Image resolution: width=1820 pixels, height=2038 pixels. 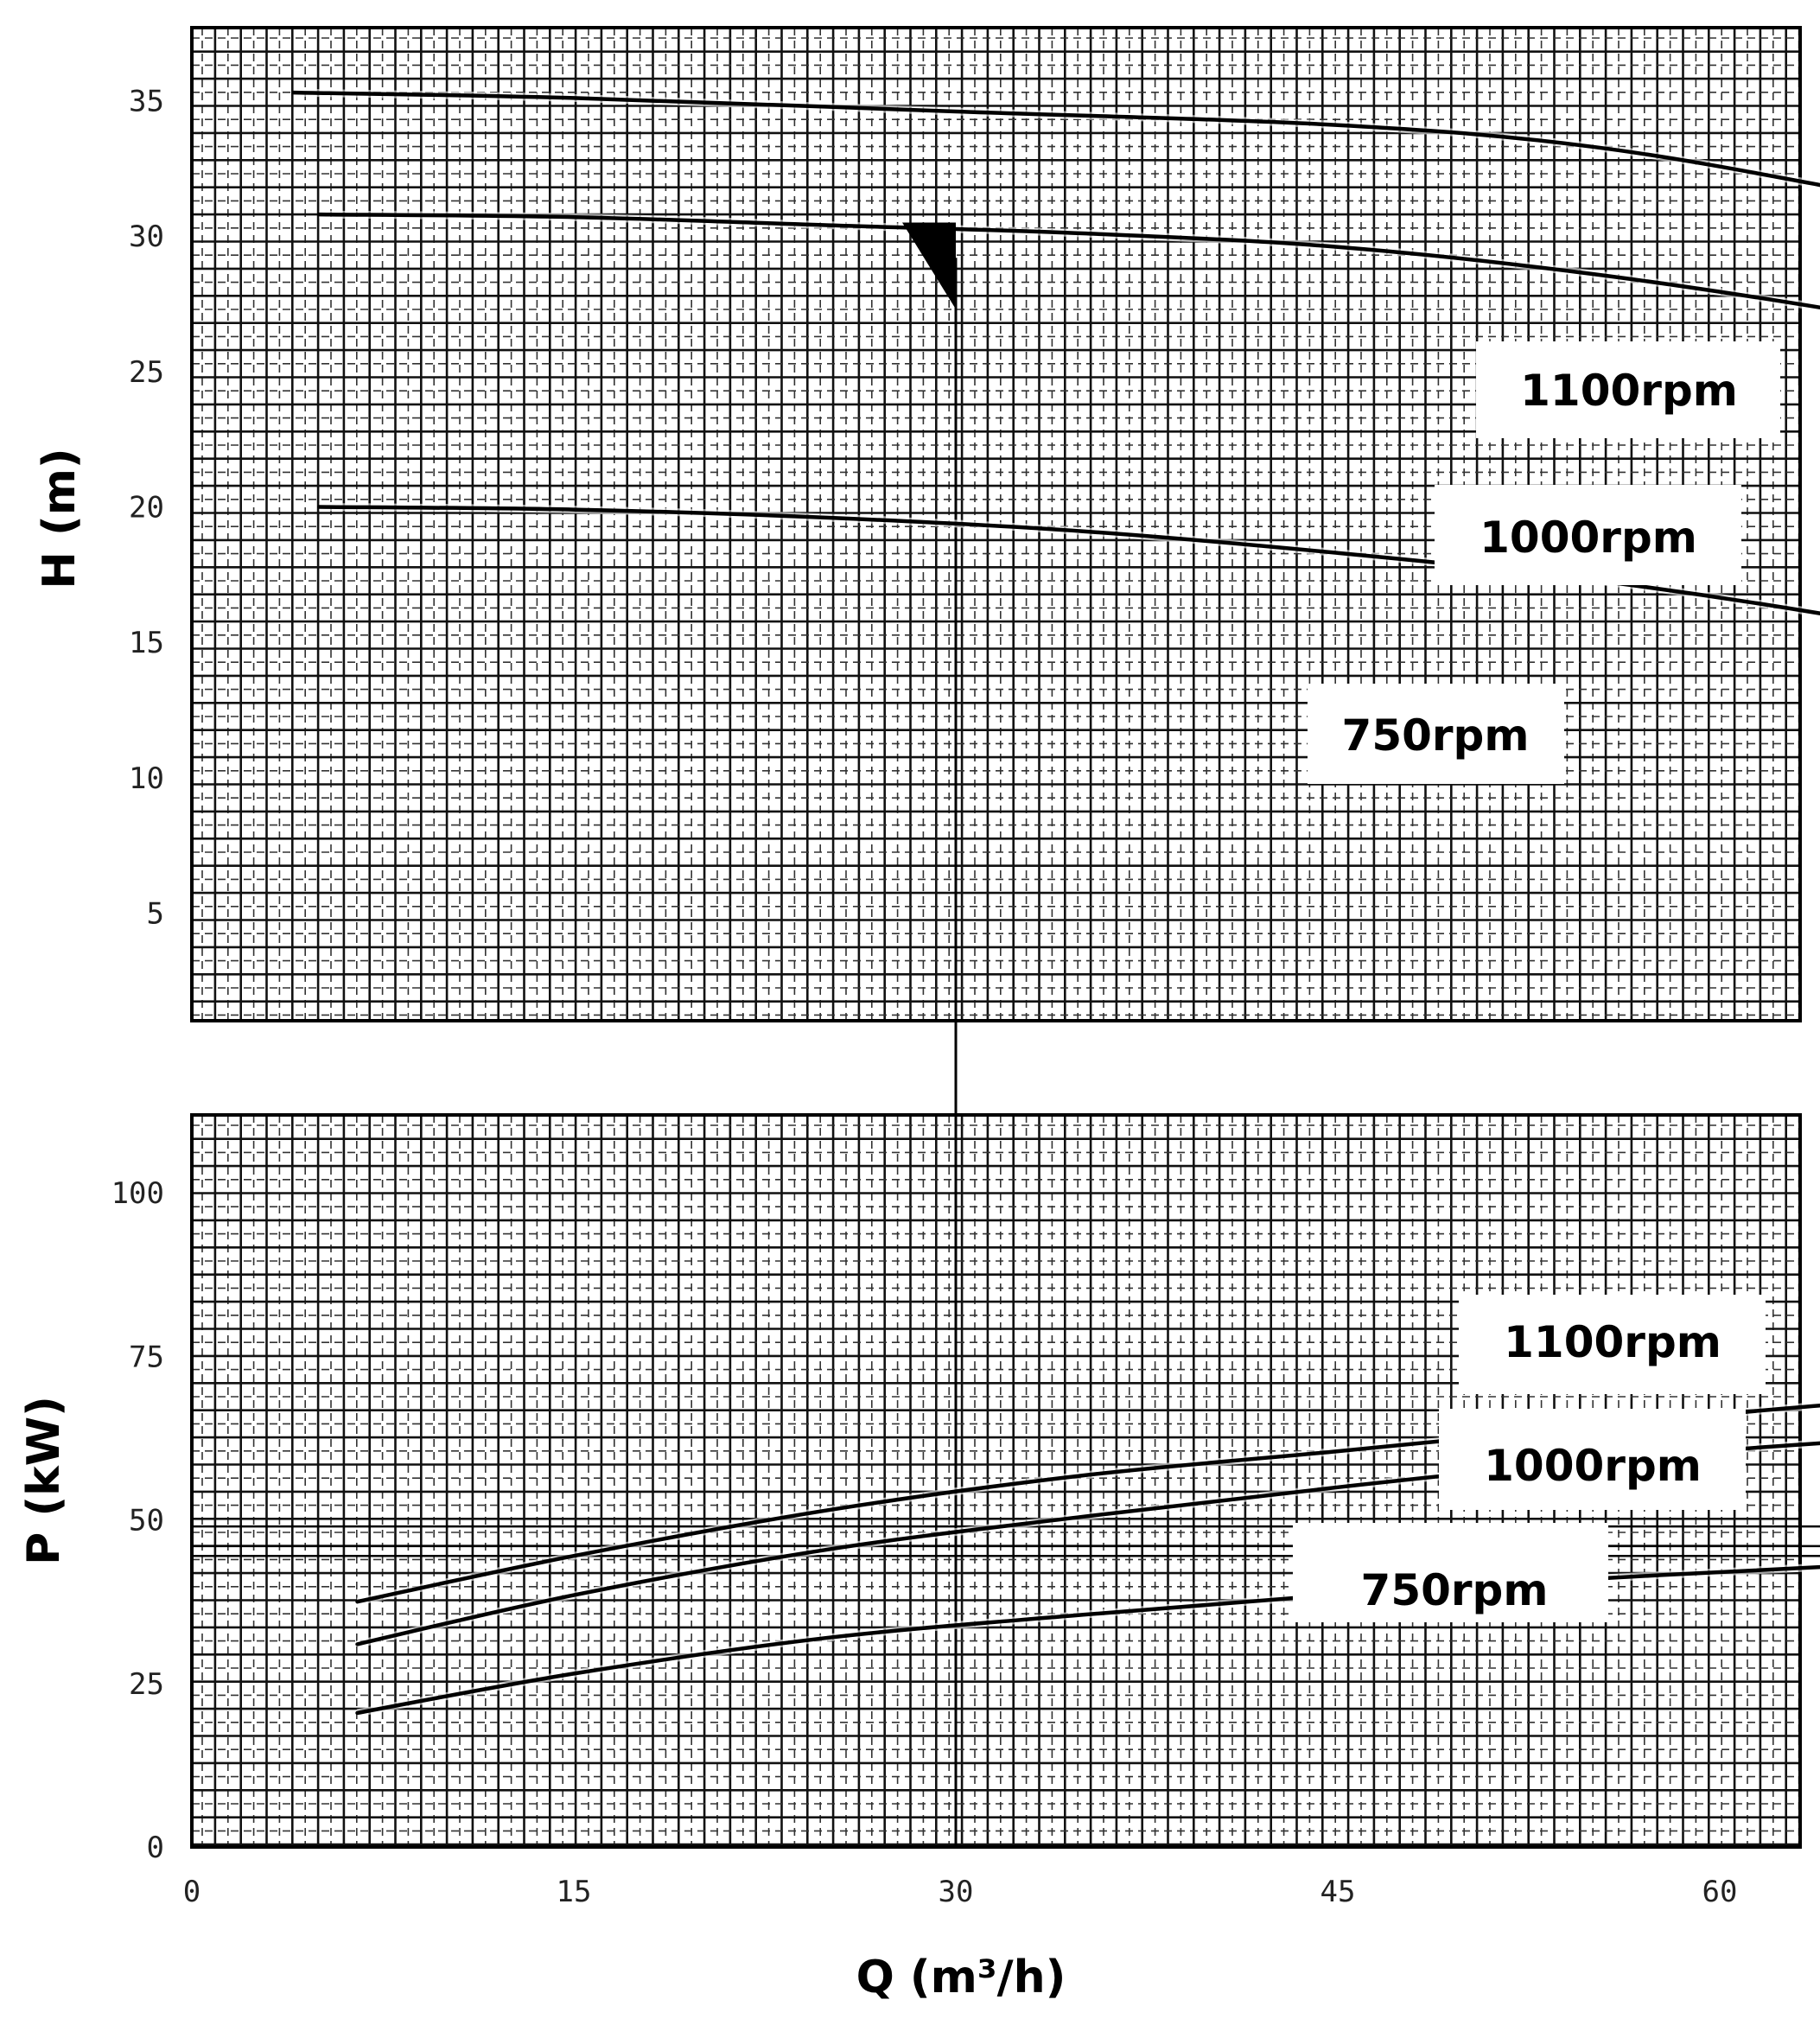 I want to click on head-curve-label: 1100rpm, so click(x=1629, y=391).